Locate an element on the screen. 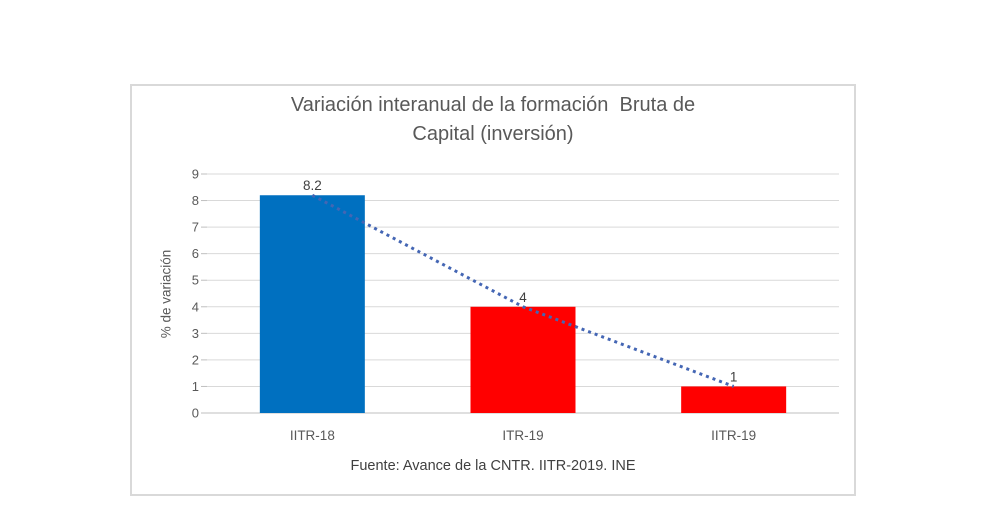 This screenshot has width=997, height=521. y-tick-label-3: 3 is located at coordinates (195, 333).